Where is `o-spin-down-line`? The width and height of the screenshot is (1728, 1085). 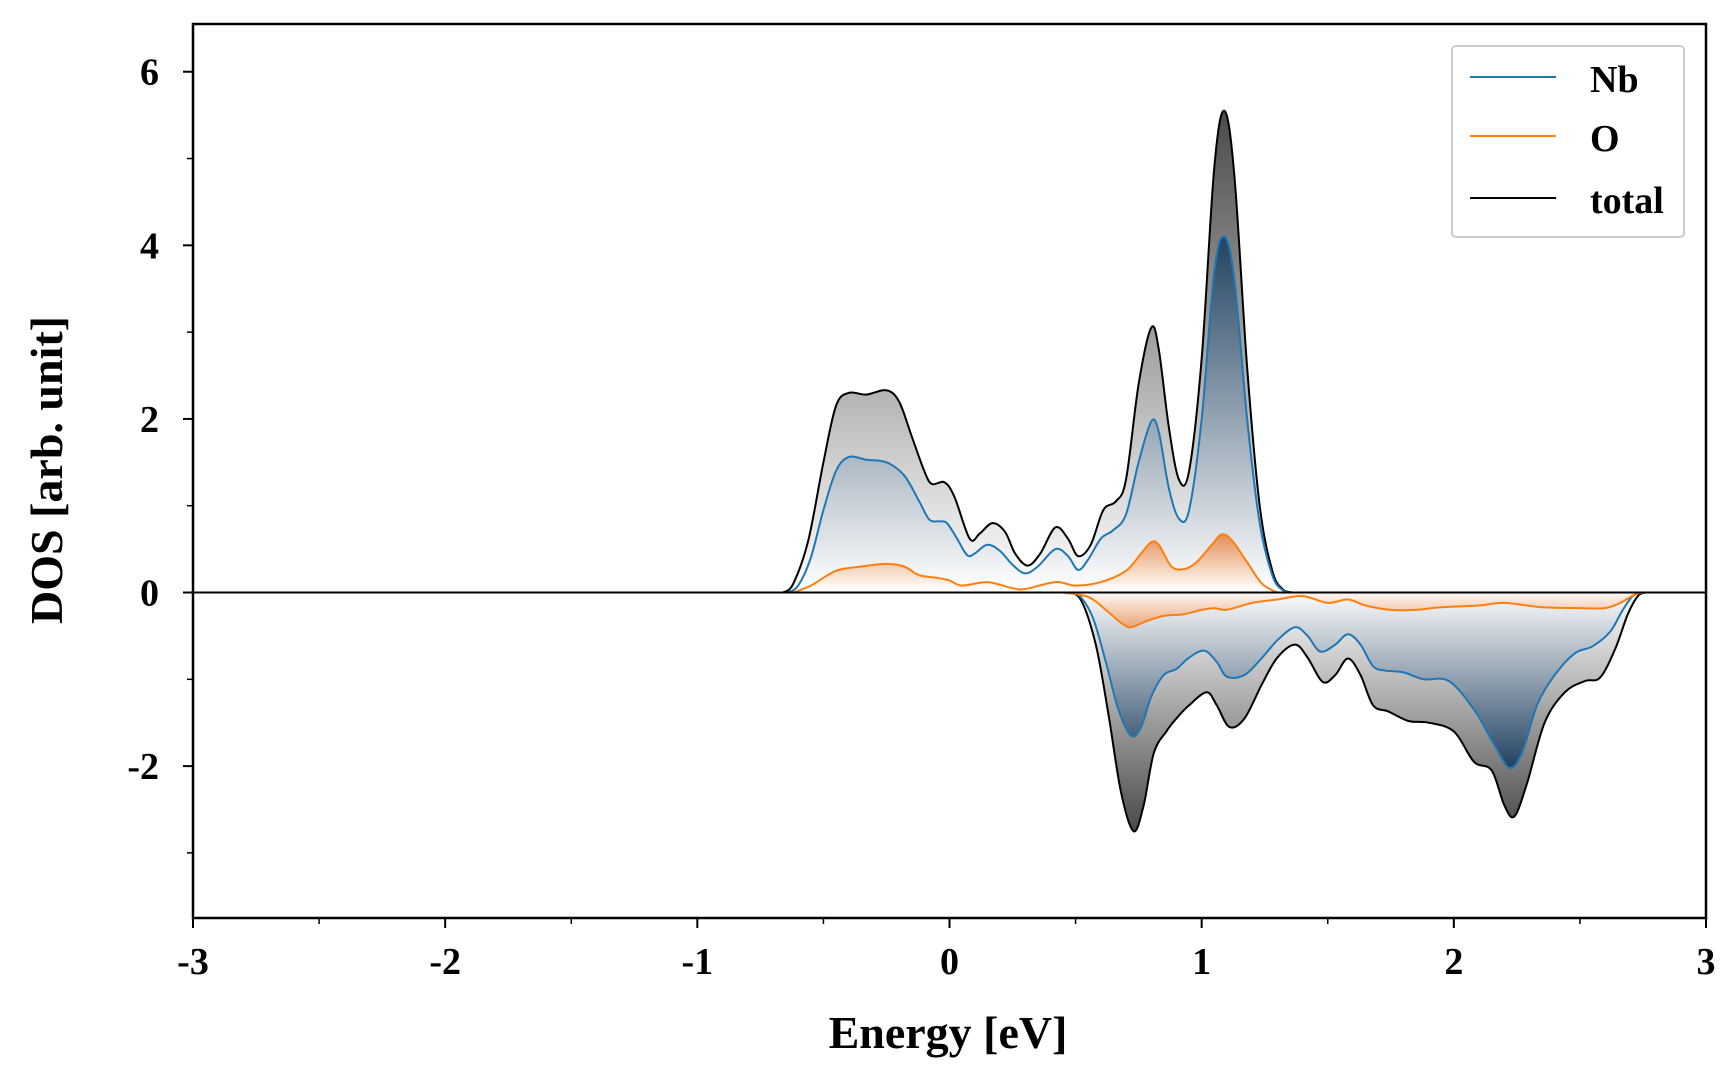 o-spin-down-line is located at coordinates (1354, 610).